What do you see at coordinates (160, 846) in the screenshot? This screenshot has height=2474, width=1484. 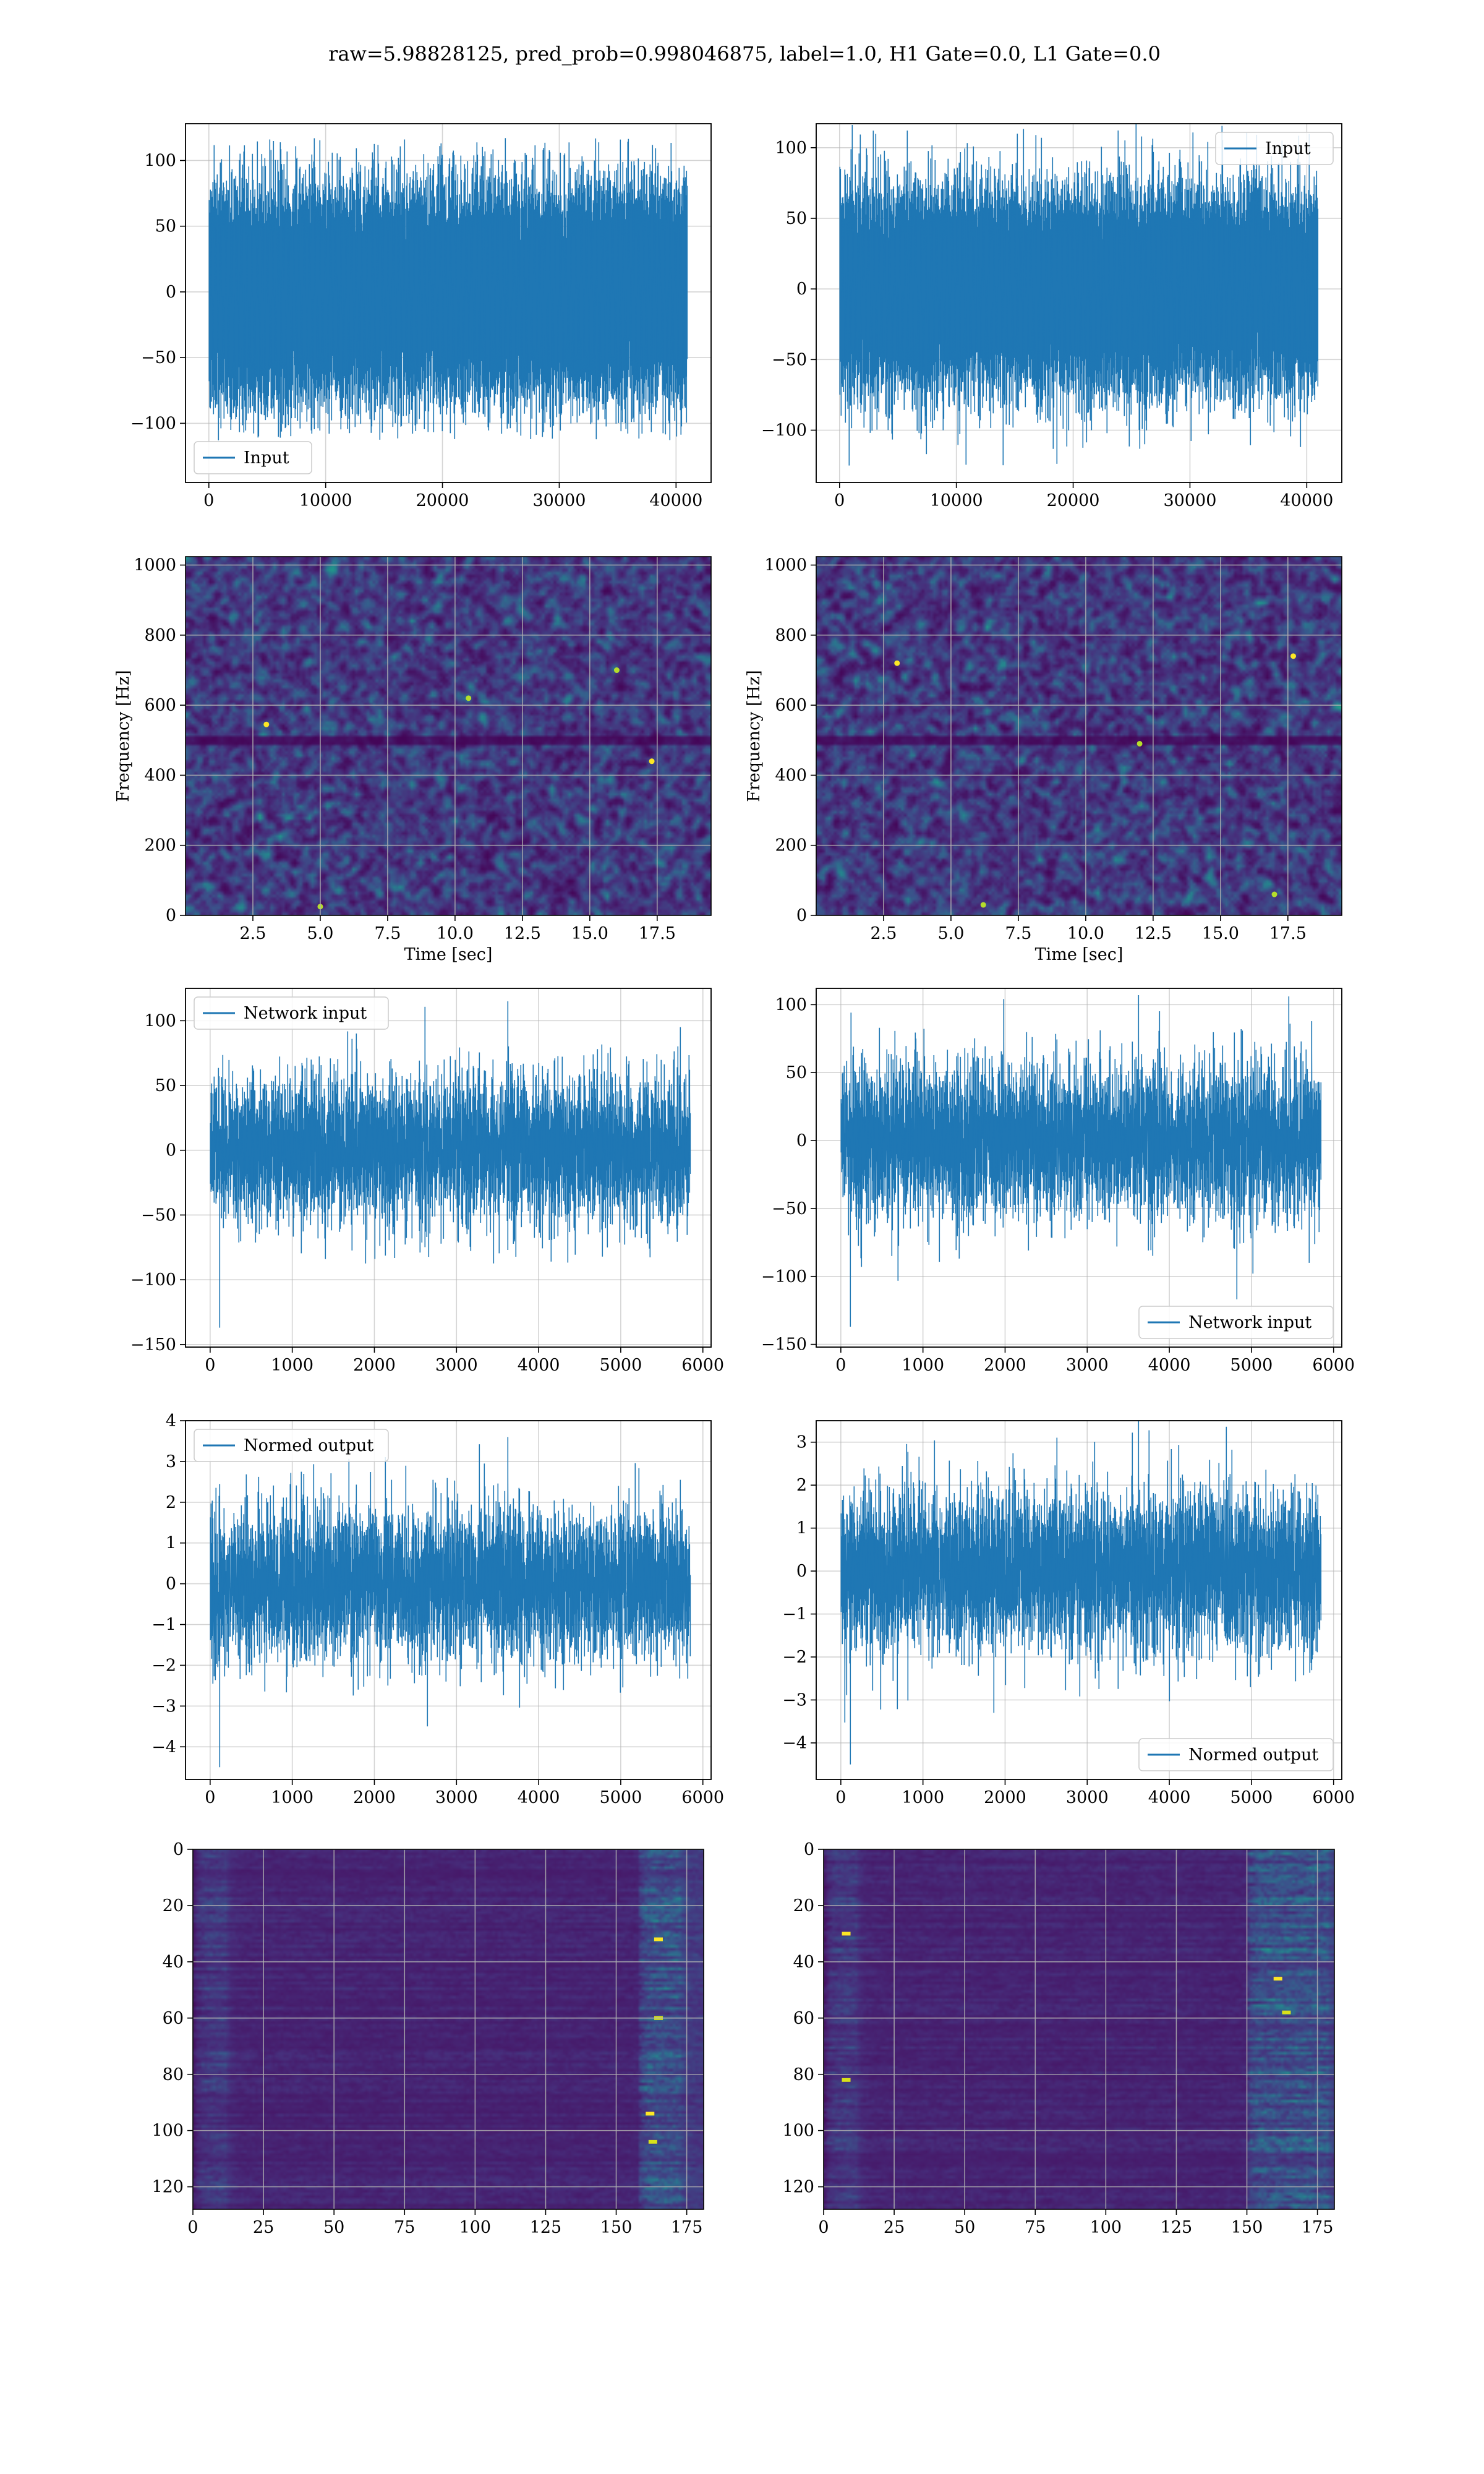 I see `r2l-ytick-label-1: 200` at bounding box center [160, 846].